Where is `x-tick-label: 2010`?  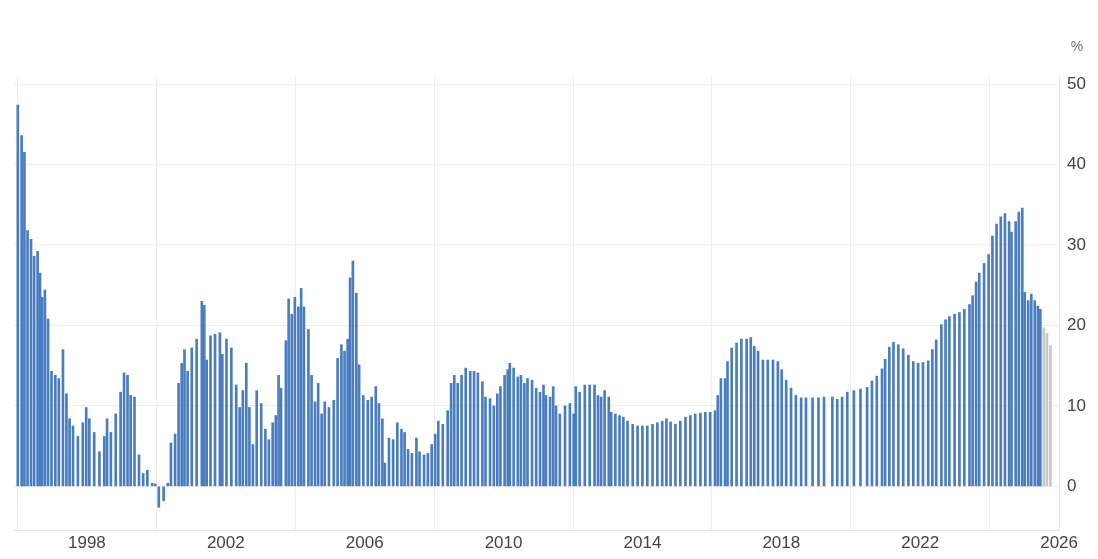
x-tick-label: 2010 is located at coordinates (503, 543).